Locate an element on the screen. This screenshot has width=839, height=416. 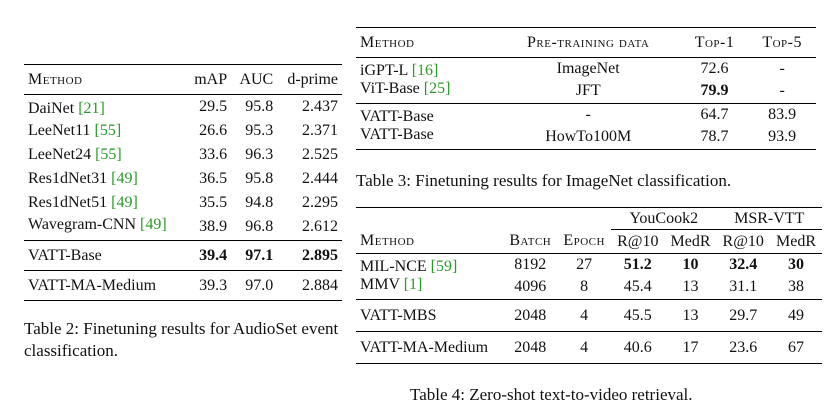
table-row: ViT-Base [25] JFT 79.9 - is located at coordinates (586, 92).